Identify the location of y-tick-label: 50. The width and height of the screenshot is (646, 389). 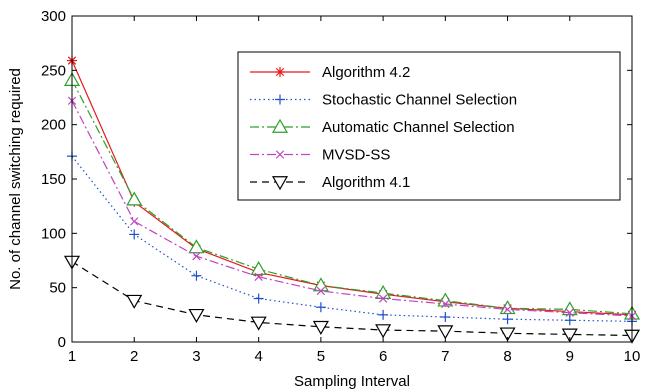
(57, 288).